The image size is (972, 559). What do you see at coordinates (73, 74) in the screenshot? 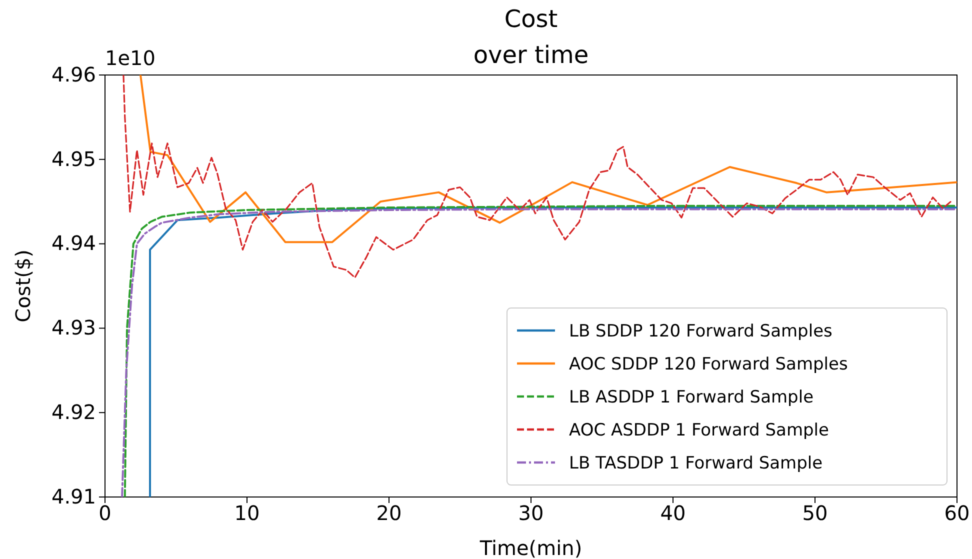
I see `y-tick-label: 4.96` at bounding box center [73, 74].